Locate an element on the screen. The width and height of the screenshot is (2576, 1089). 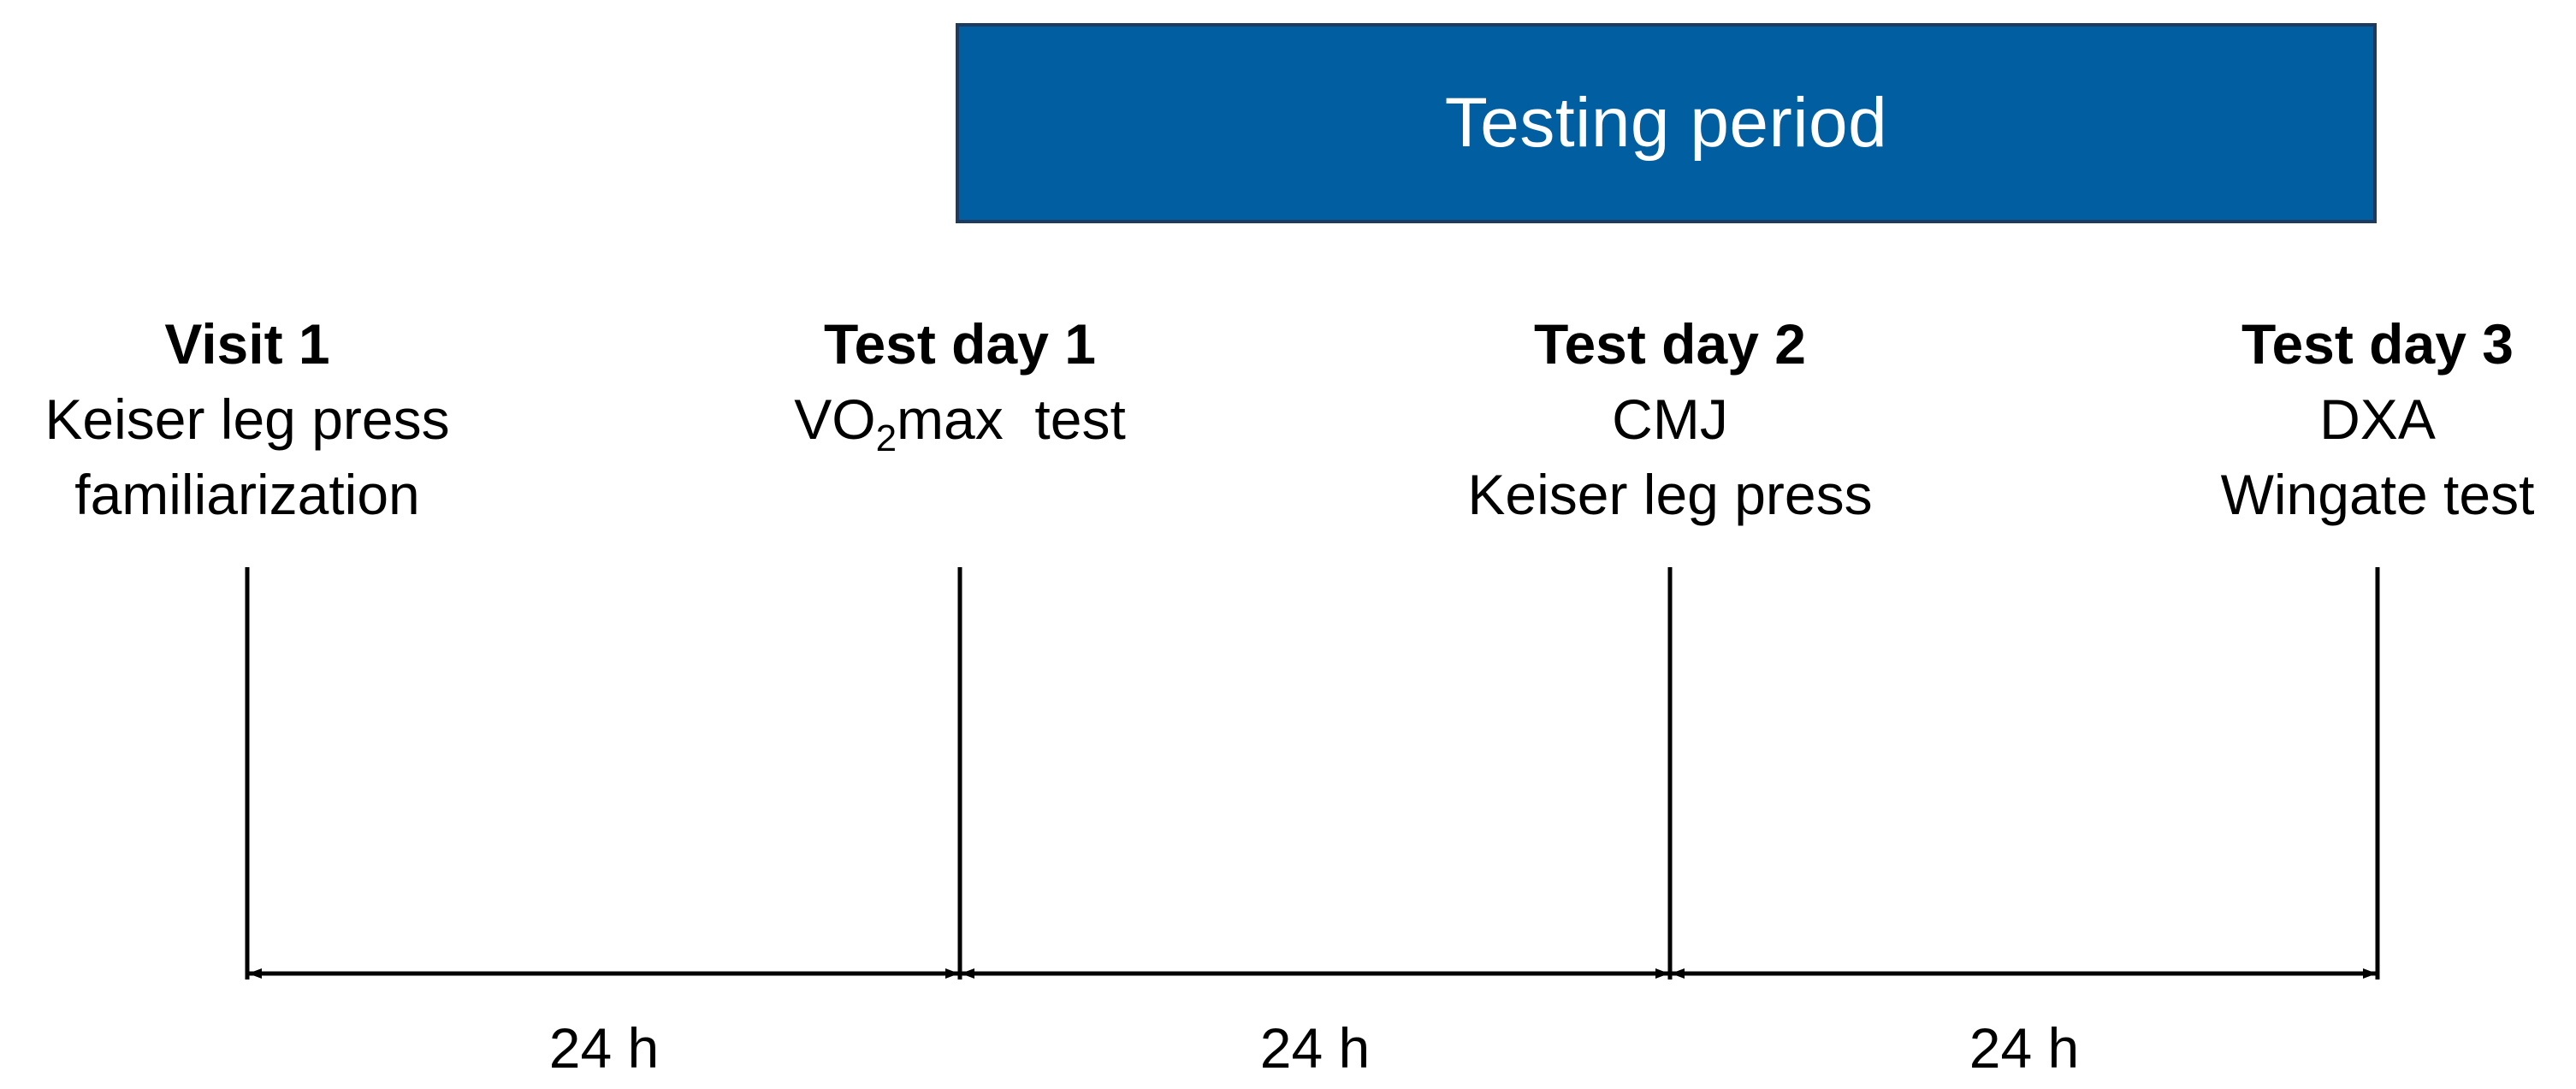
test-day-3-block: Test day 3 DXA Wingate test is located at coordinates (2340, 419).